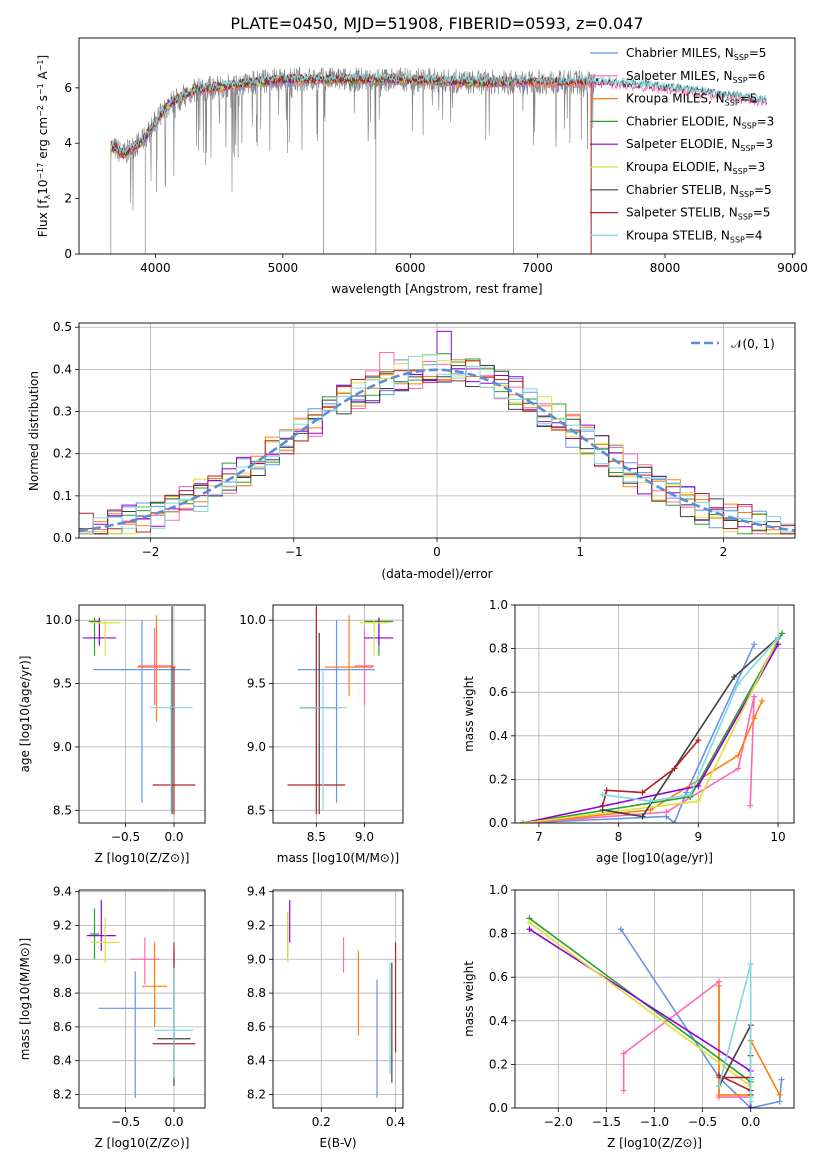 This screenshot has height=1170, width=819. I want to click on y-tick-label: 0.8, so click(498, 649).